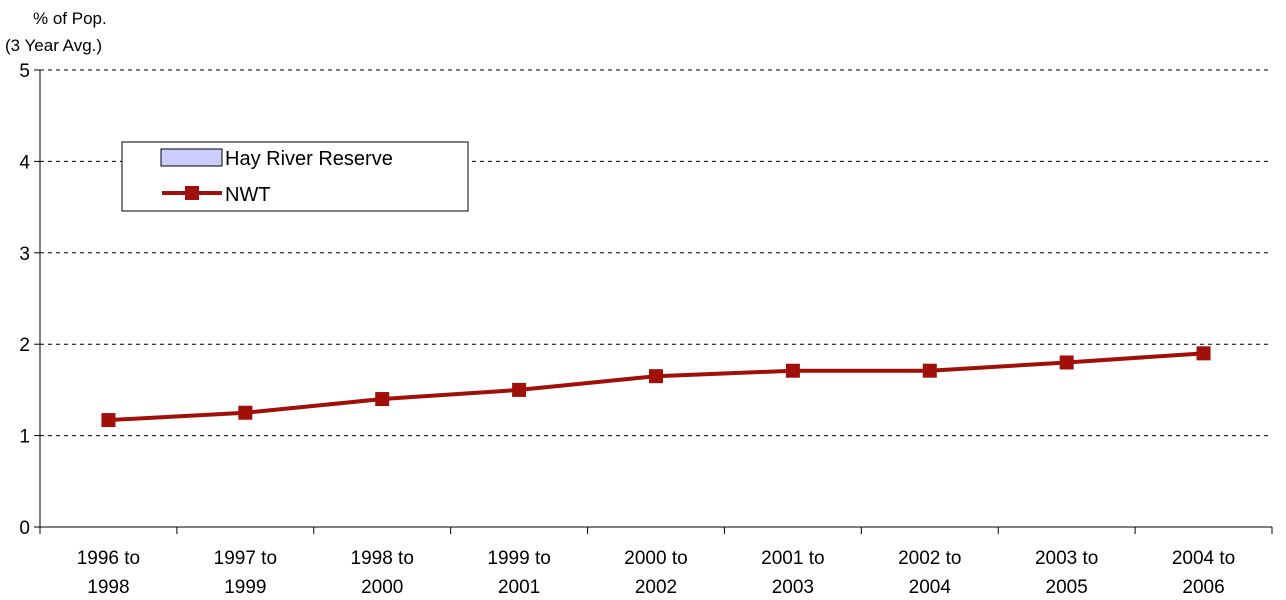  Describe the element at coordinates (382, 573) in the screenshot. I see `x-tick-label: 1998 to 2000` at that location.